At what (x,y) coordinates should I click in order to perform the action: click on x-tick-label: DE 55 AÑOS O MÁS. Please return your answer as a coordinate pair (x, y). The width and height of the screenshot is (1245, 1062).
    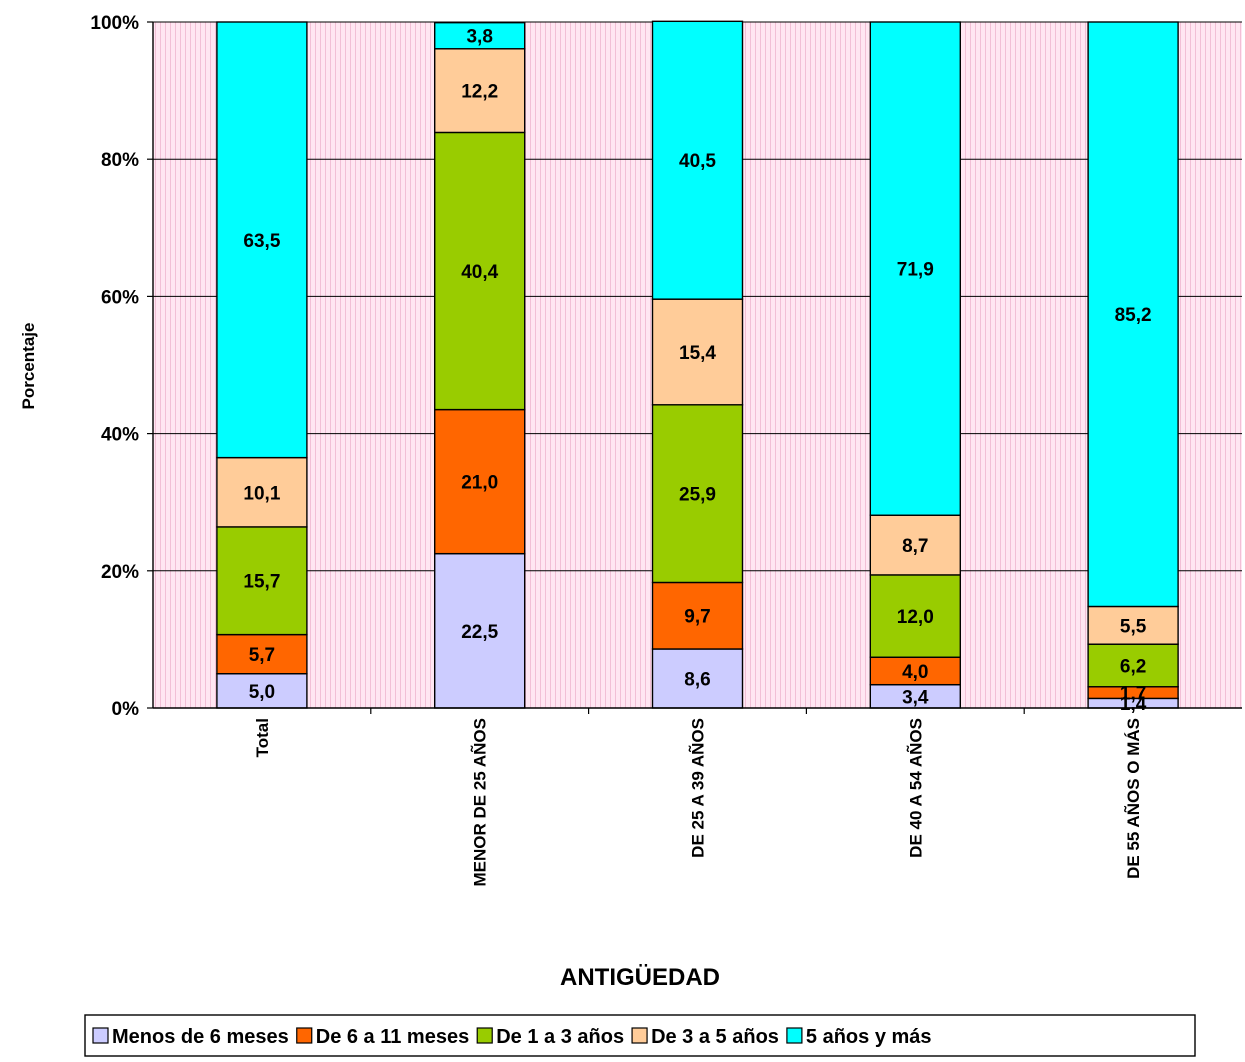
    Looking at the image, I should click on (1133, 798).